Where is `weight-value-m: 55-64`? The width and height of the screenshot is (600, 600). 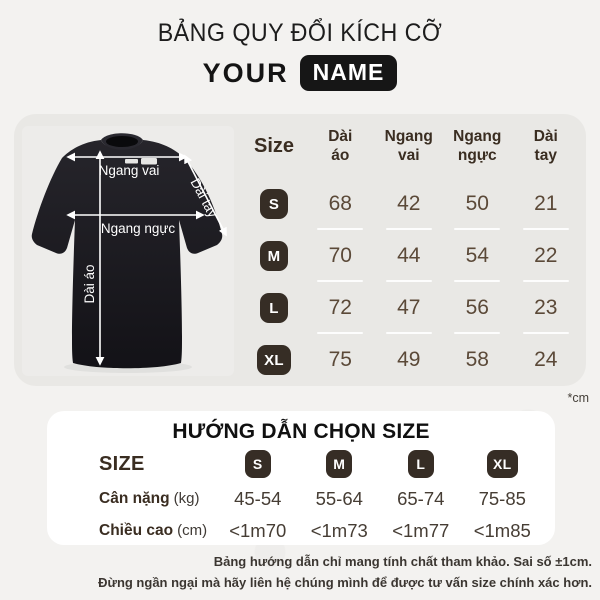 weight-value-m: 55-64 is located at coordinates (339, 498).